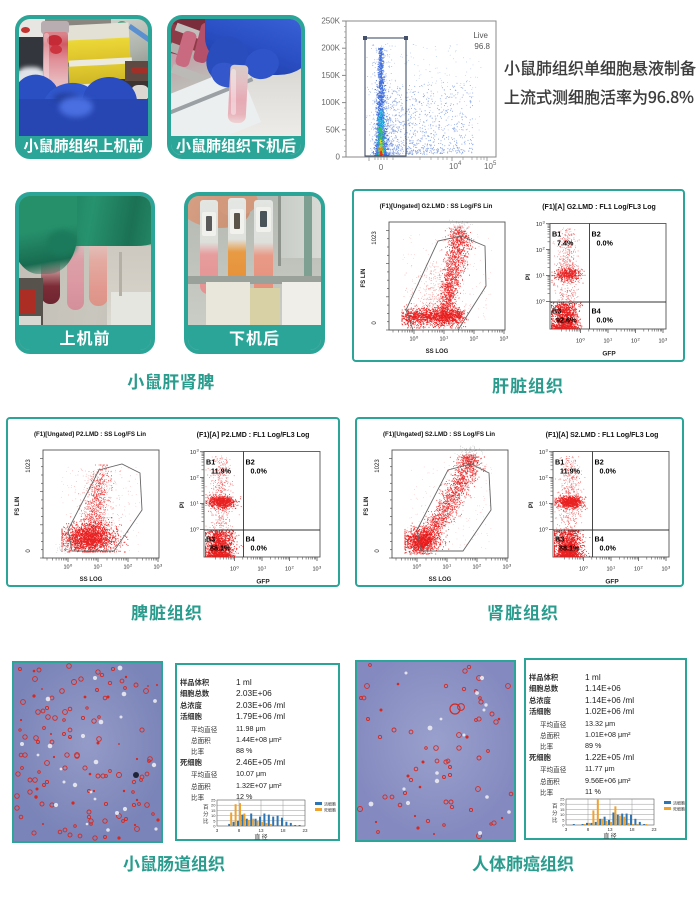  What do you see at coordinates (439, 434) in the screenshot?
I see `svg-text:(F1)[Ungated] S2.LMD : SS Log/: (F1)[Ungated] S2.LMD : SS Log/FS Lin` at bounding box center [439, 434].